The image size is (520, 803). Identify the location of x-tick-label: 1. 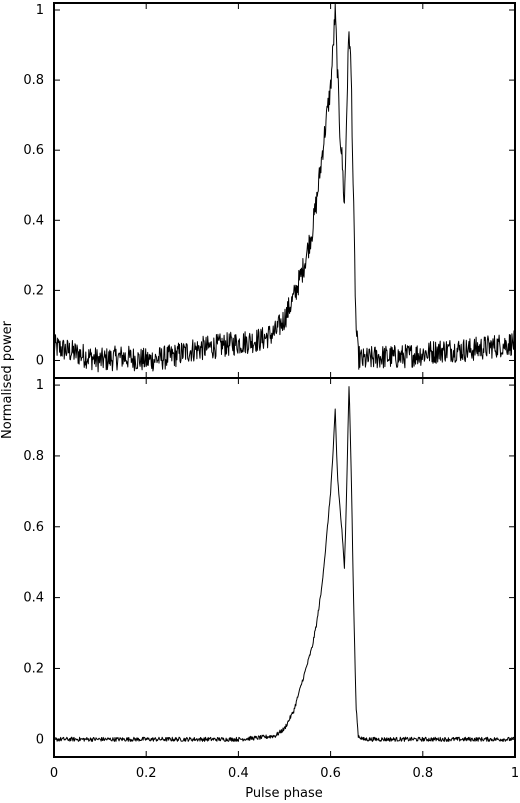
(515, 773).